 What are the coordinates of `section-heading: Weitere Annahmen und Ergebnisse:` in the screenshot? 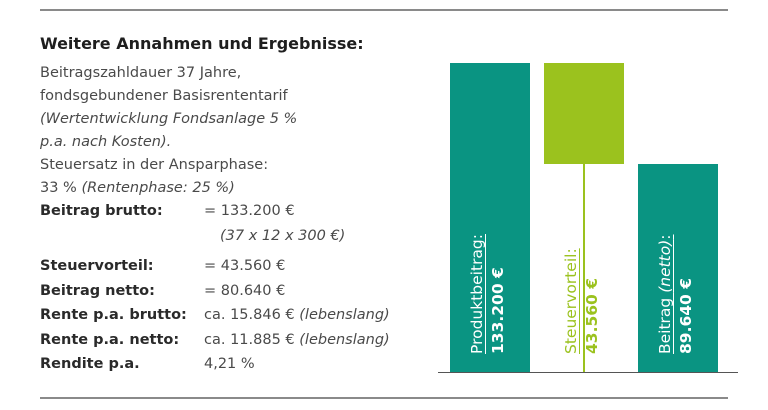 It's located at (202, 43).